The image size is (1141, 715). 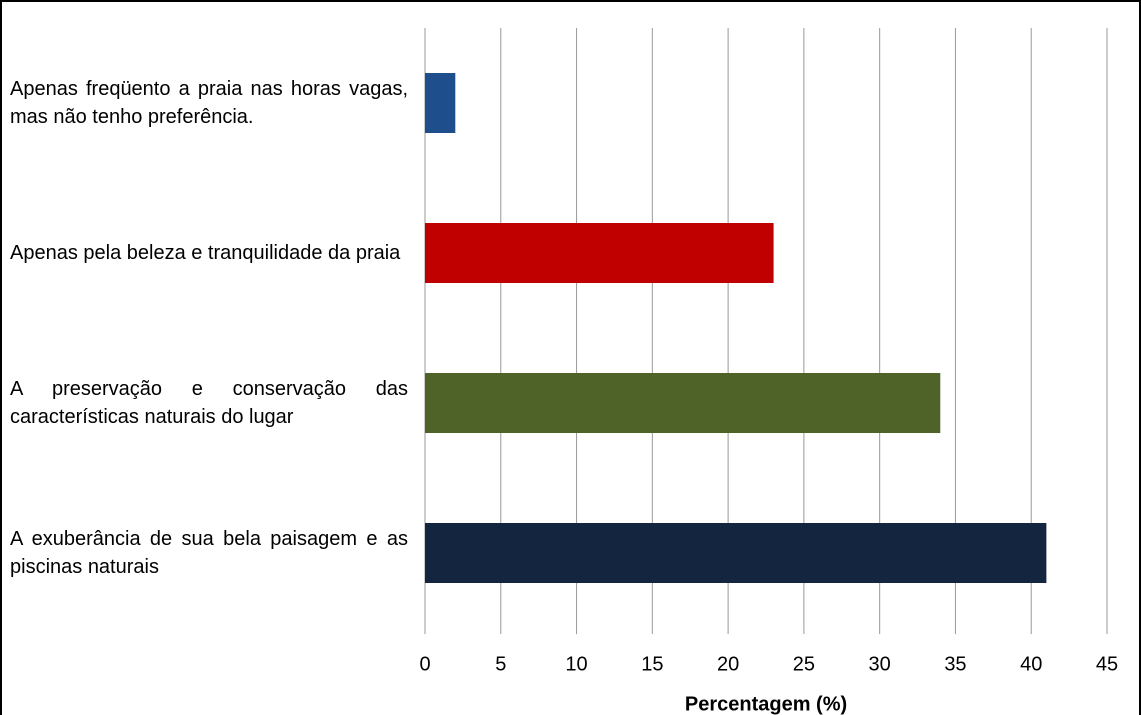 What do you see at coordinates (955, 664) in the screenshot?
I see `x-tick-label: 35` at bounding box center [955, 664].